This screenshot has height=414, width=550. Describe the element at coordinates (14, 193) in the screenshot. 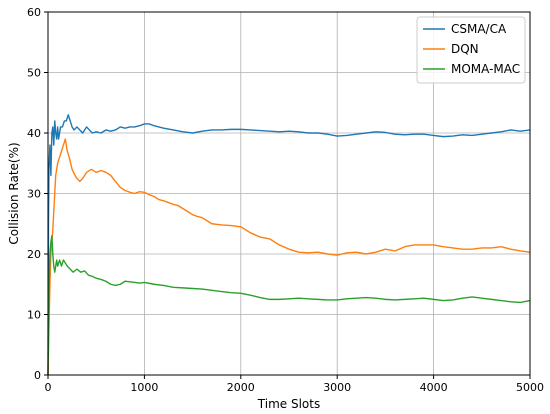

I see `y-axis-label: Collision Rate(%)` at that location.